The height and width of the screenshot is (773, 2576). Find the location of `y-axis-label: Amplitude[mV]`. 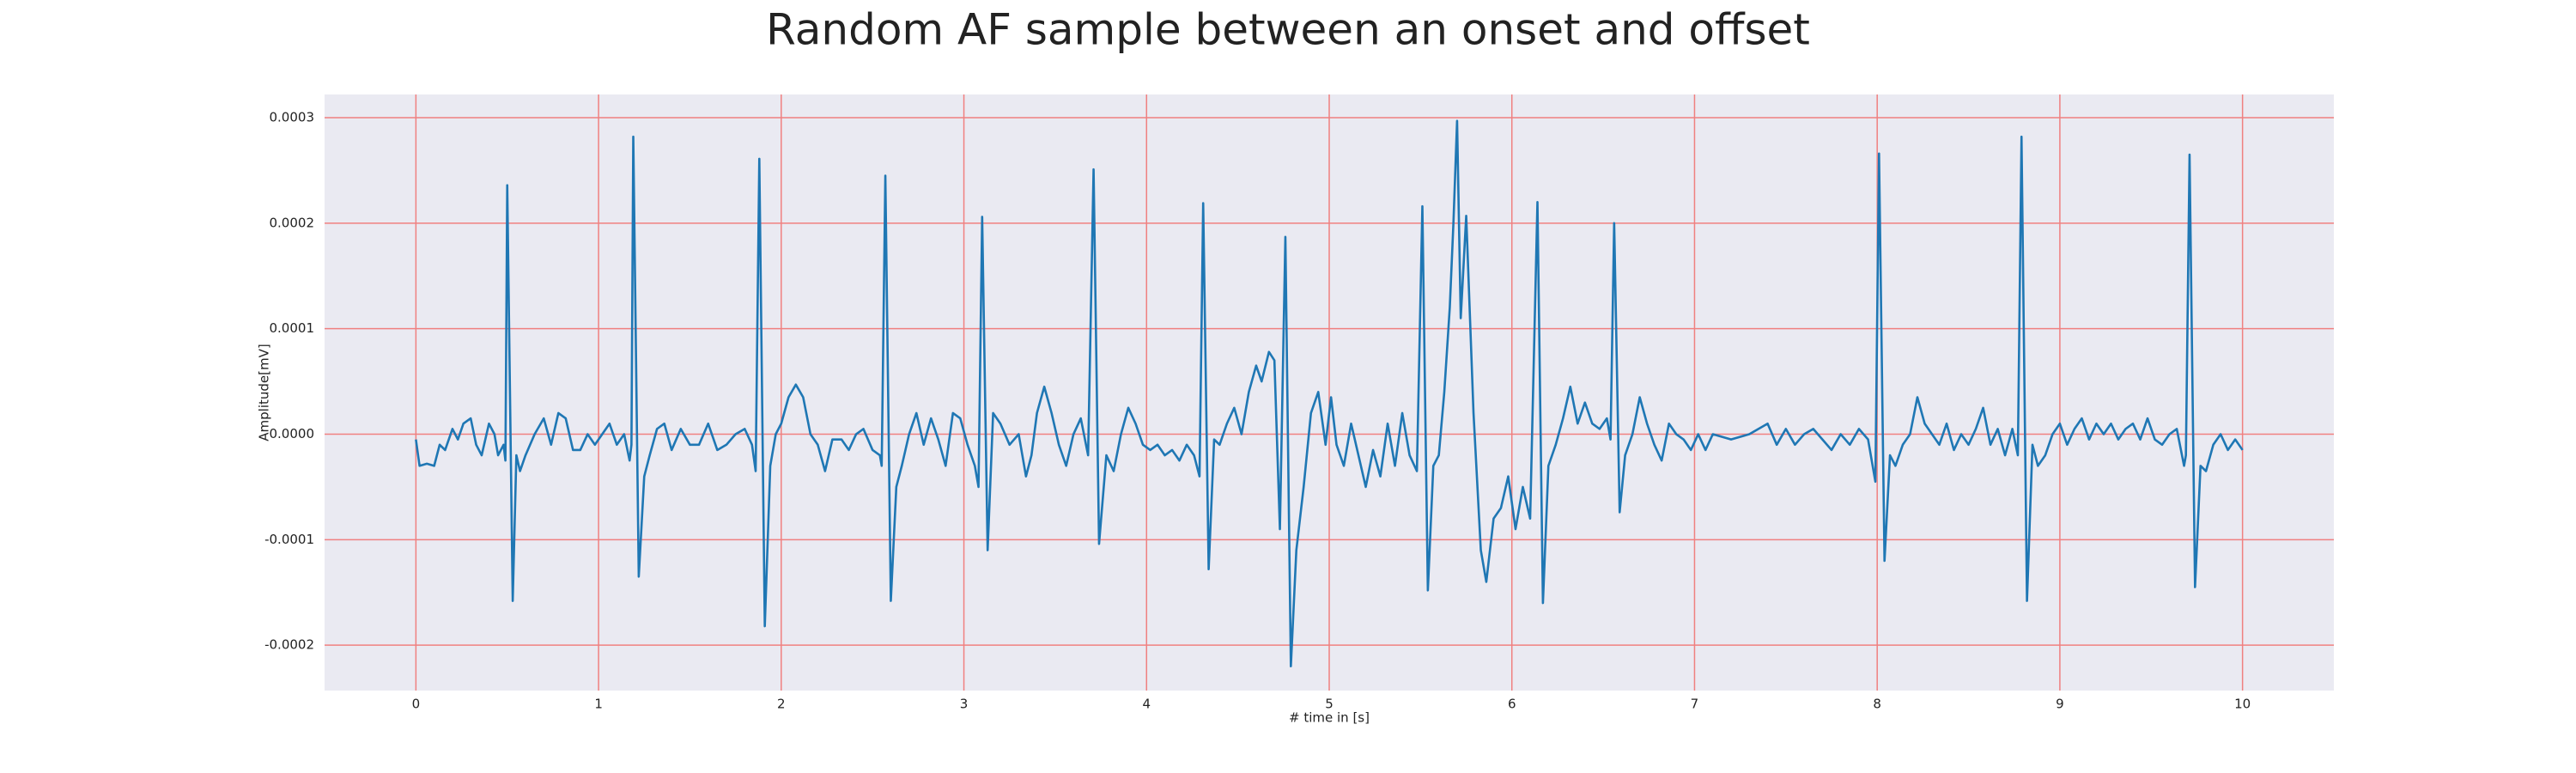

y-axis-label: Amplitude[mV] is located at coordinates (264, 392).